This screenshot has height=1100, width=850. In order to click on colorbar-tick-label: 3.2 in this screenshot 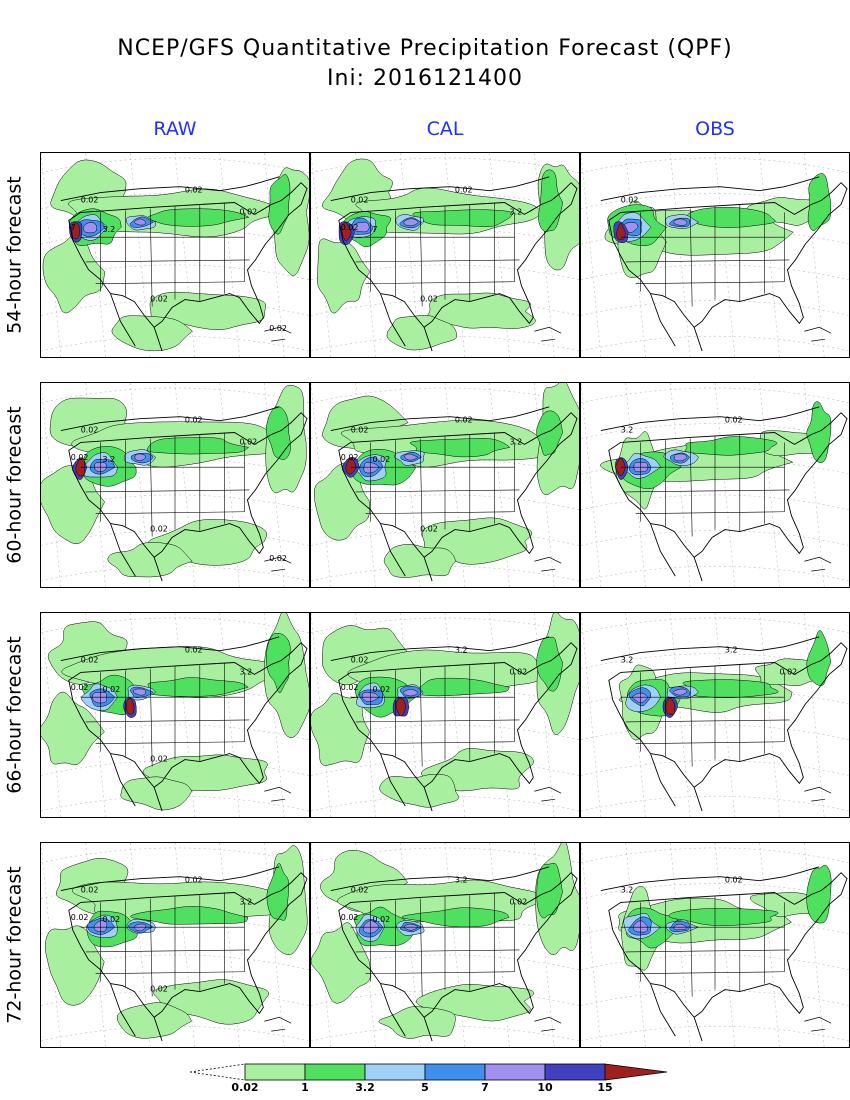, I will do `click(365, 1087)`.